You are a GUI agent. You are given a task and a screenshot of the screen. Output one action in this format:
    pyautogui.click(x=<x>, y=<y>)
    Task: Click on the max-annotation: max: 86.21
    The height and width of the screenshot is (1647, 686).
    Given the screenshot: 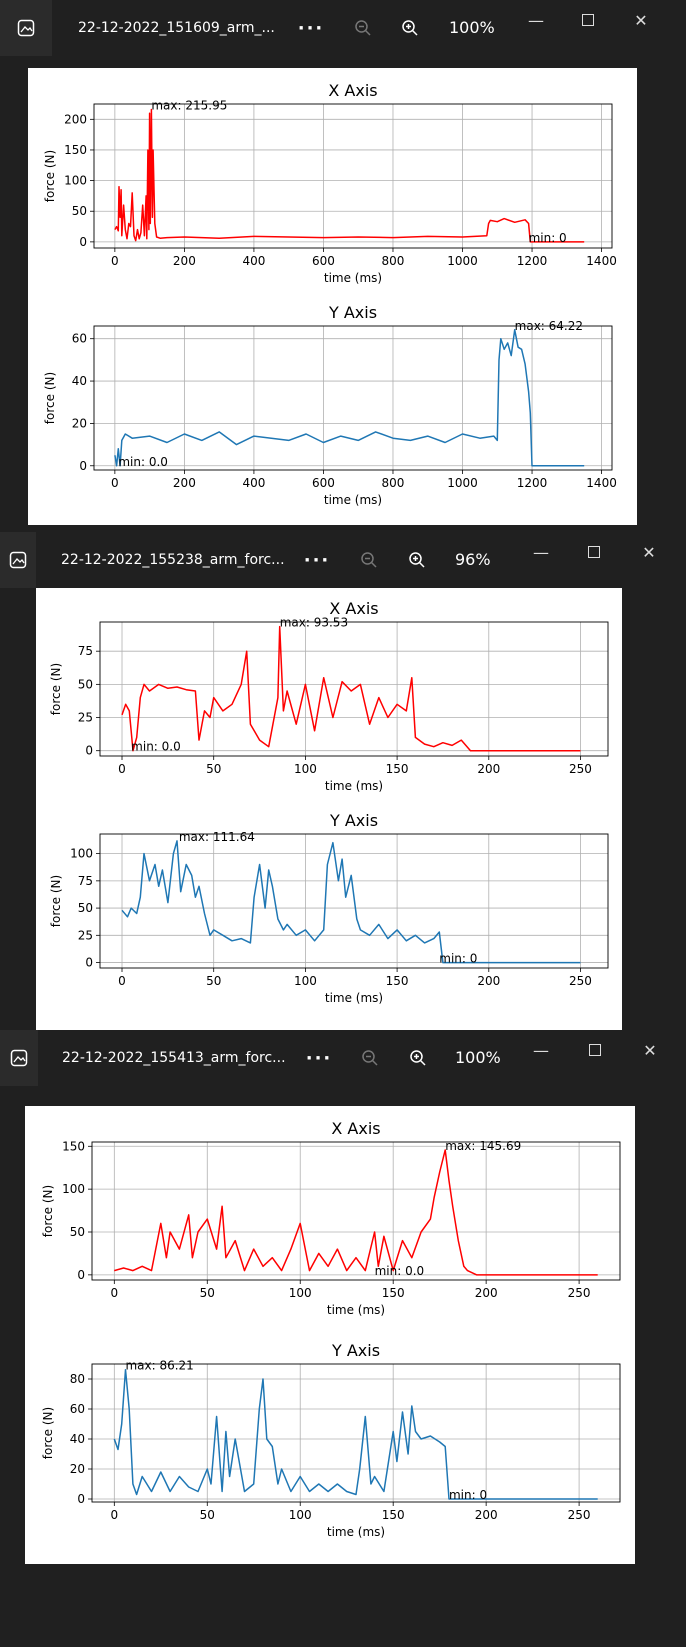 What is the action you would take?
    pyautogui.click(x=159, y=1366)
    